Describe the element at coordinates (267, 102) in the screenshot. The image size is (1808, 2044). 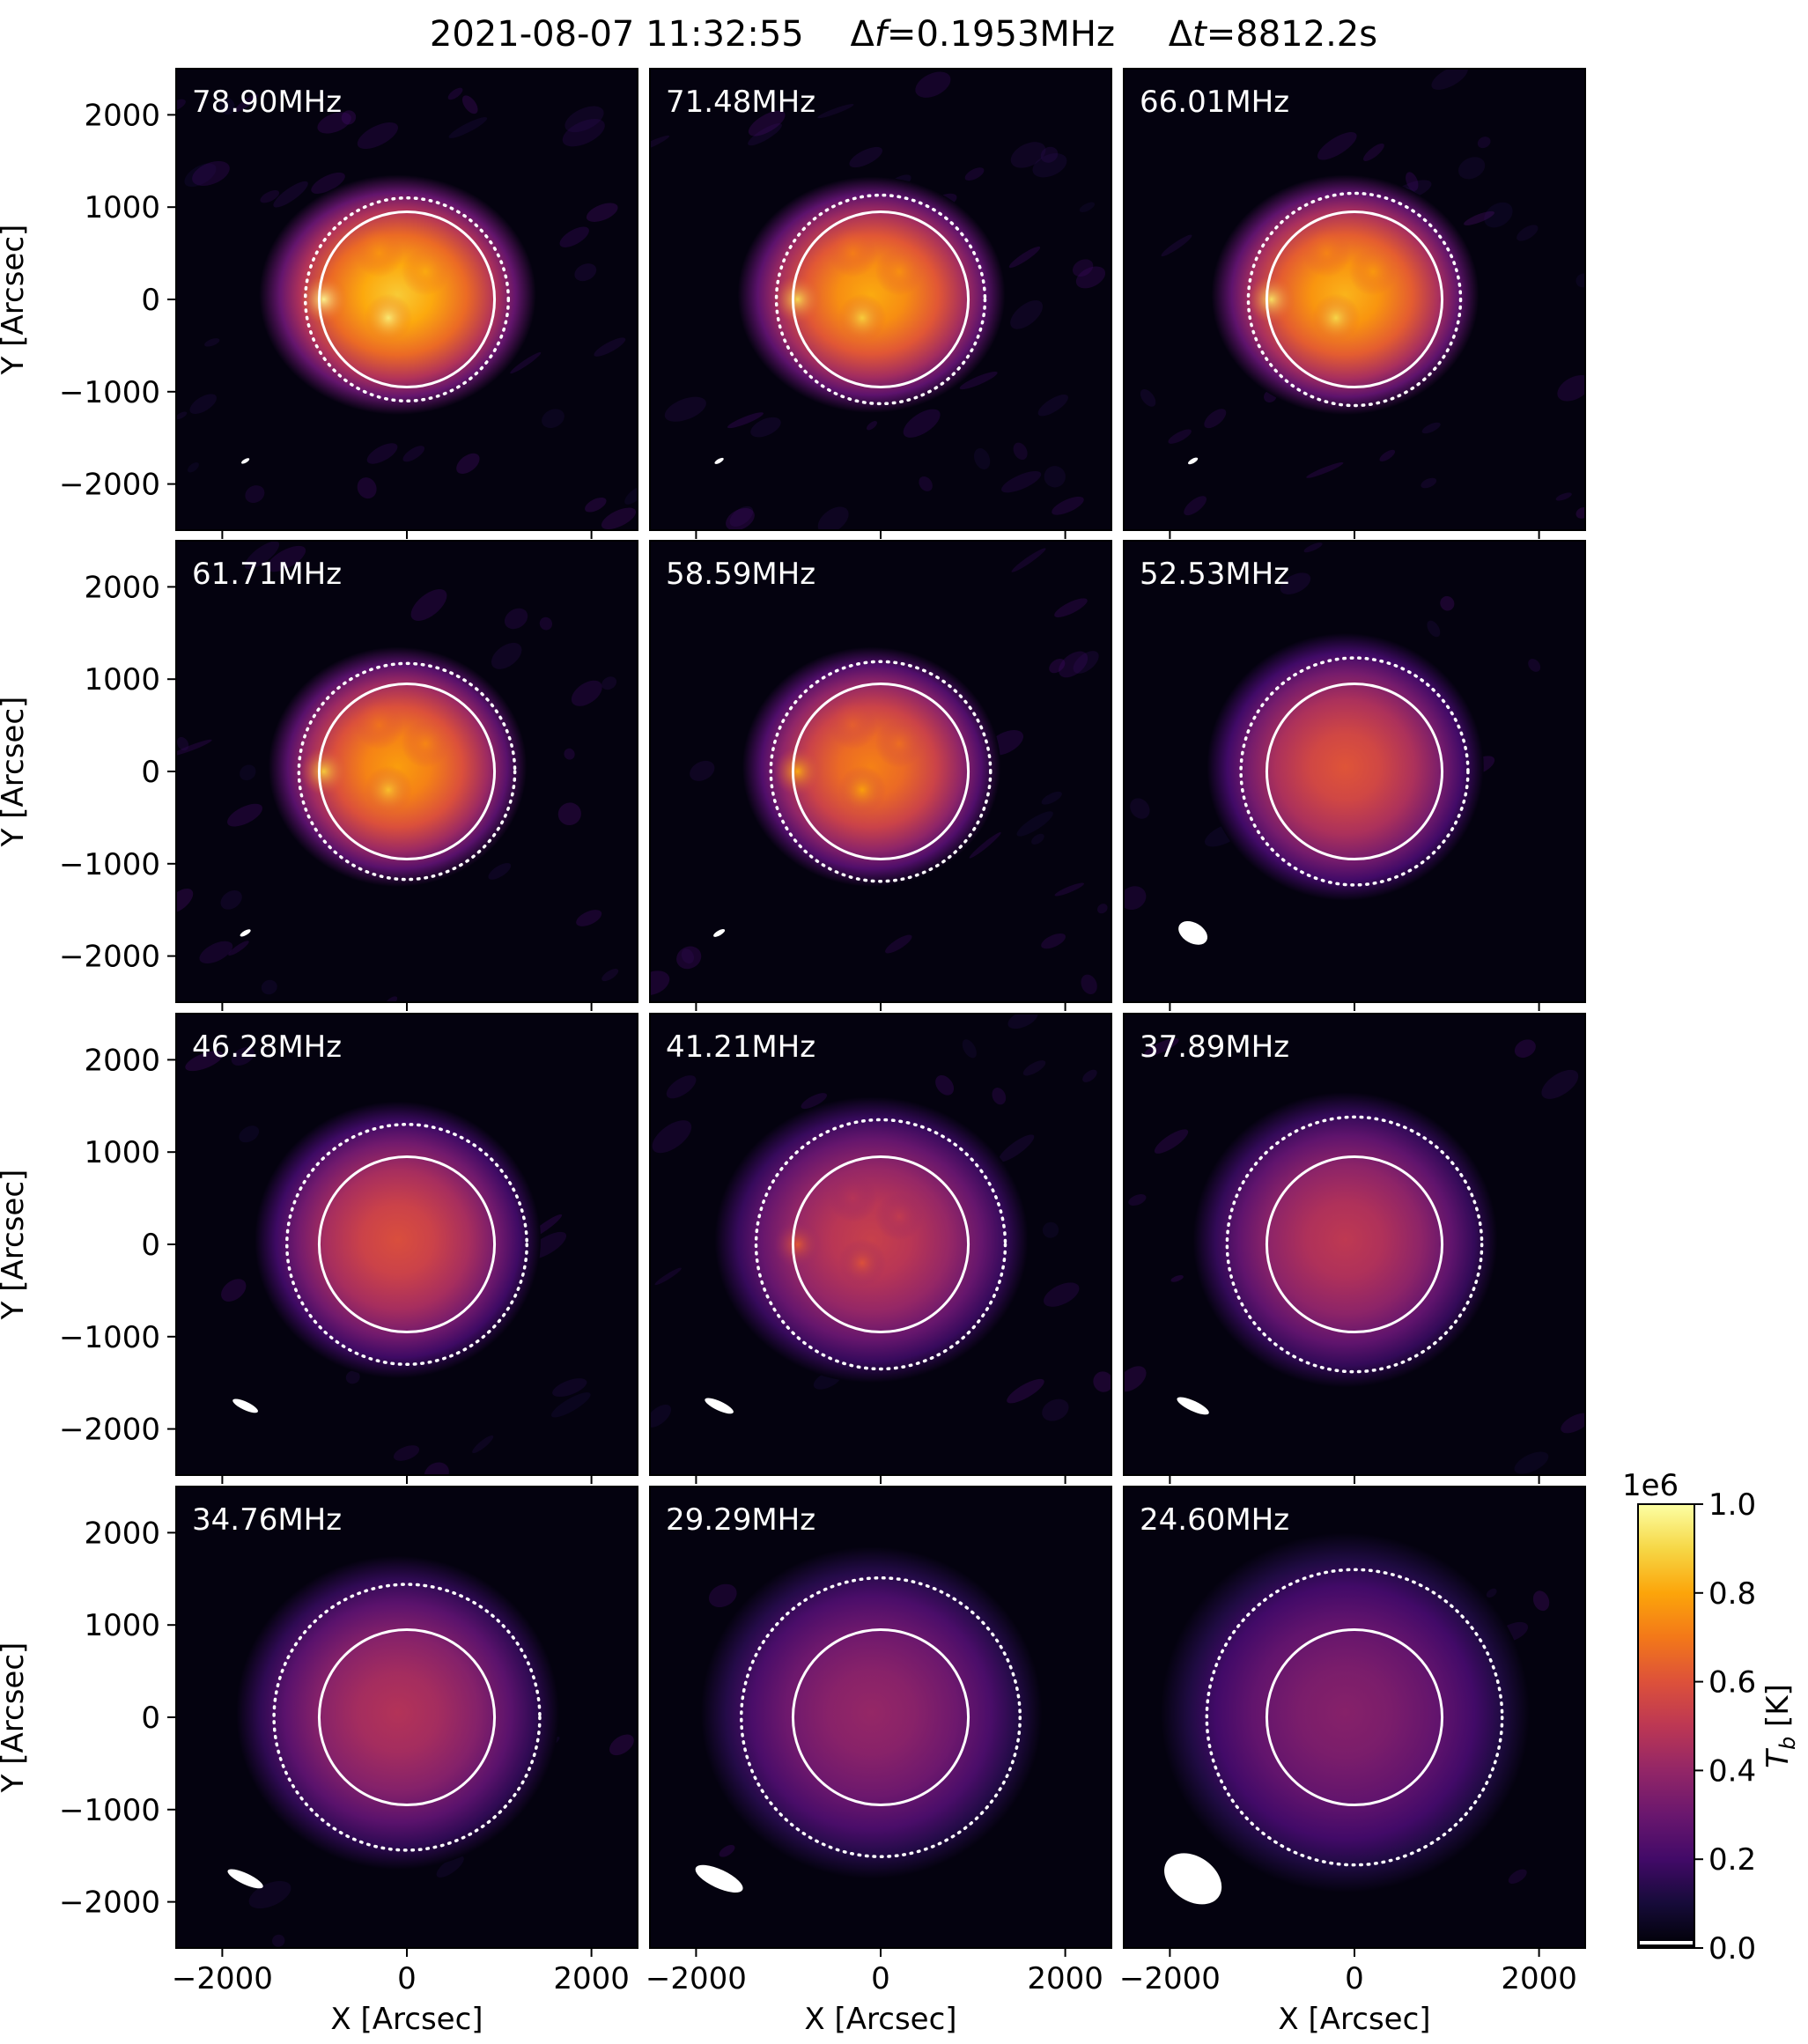
I see `frequency-label: 78.90MHz` at that location.